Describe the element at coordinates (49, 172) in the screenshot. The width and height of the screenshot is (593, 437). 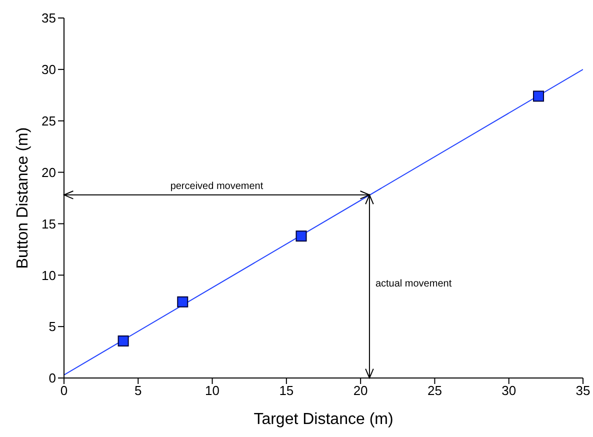
I see `y-tick-label: 20` at that location.